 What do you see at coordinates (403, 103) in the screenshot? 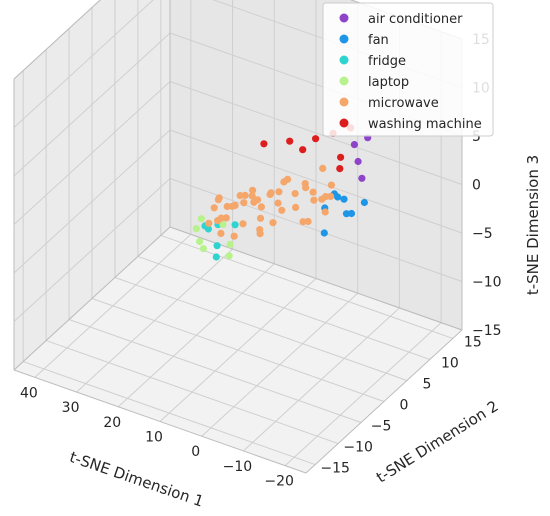
I see `legend-label-microwave: microwave` at bounding box center [403, 103].